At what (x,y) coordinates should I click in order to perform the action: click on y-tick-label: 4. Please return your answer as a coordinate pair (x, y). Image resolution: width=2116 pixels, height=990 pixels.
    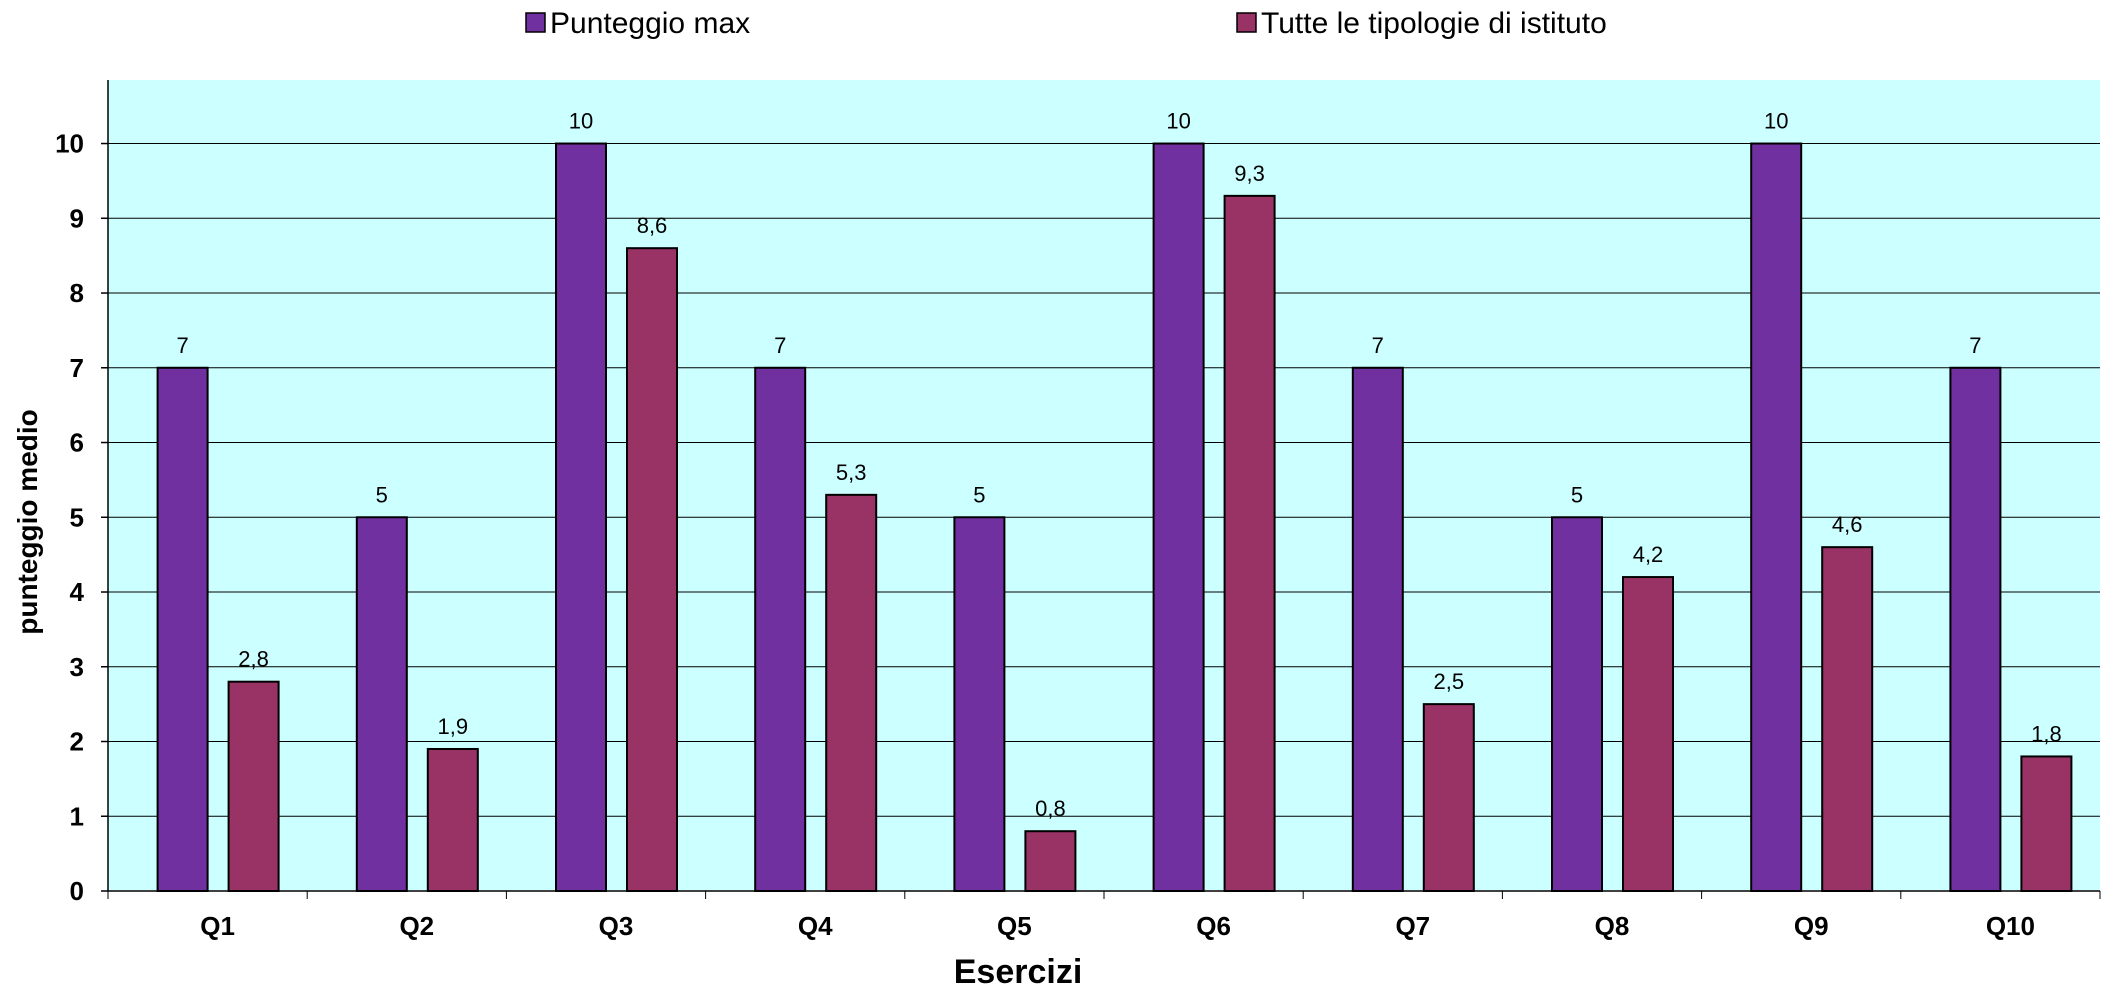
    Looking at the image, I should click on (77, 592).